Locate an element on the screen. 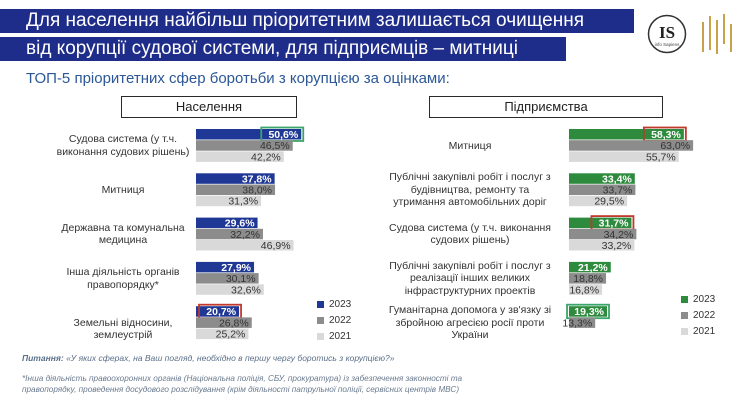  pop-bar-value-2021: 25,2% is located at coordinates (231, 335).